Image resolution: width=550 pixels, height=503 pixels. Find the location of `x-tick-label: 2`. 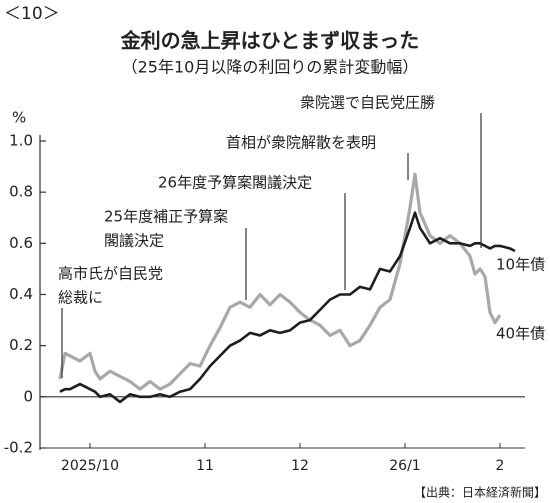

x-tick-label: 2 is located at coordinates (500, 466).